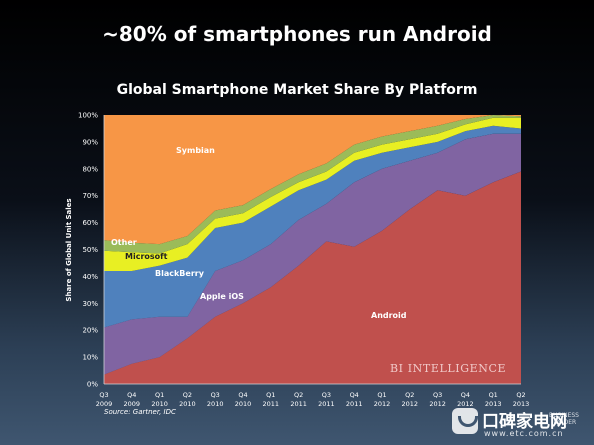 Image resolution: width=594 pixels, height=445 pixels. What do you see at coordinates (90, 358) in the screenshot?
I see `y-tick-label: 10%` at bounding box center [90, 358].